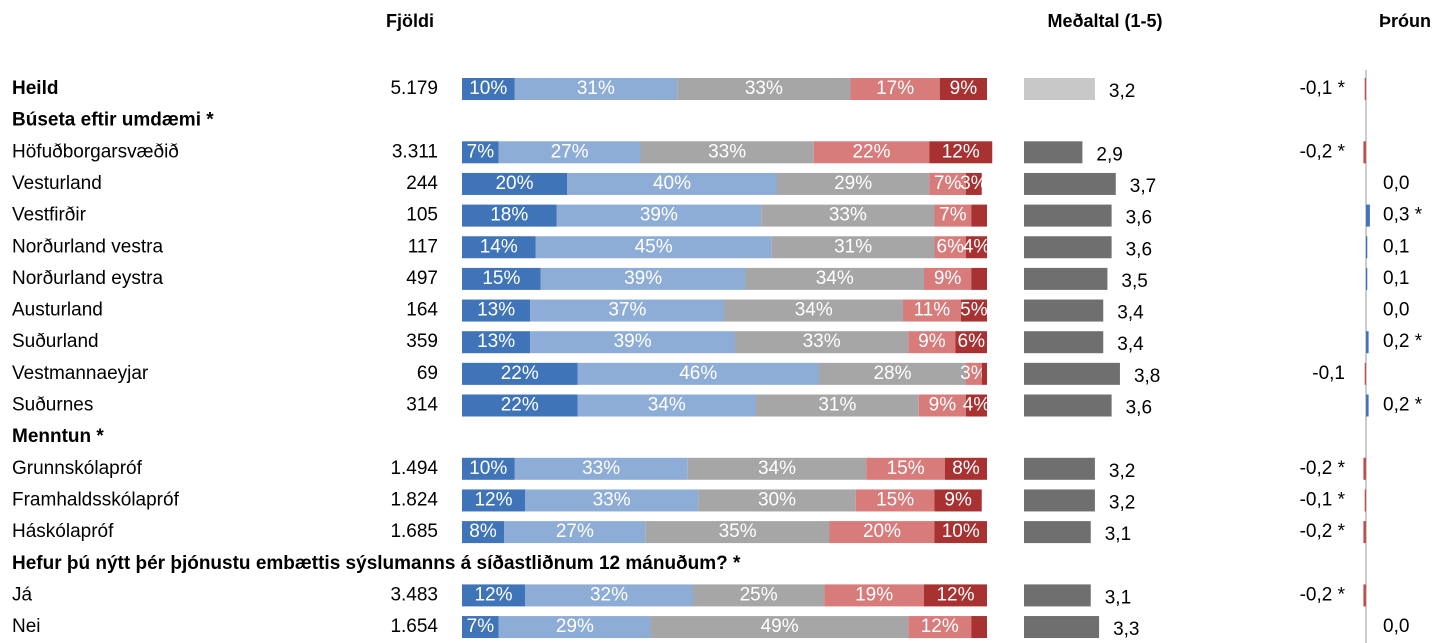 The width and height of the screenshot is (1442, 643). Describe the element at coordinates (654, 246) in the screenshot. I see `share-label: 45%` at that location.